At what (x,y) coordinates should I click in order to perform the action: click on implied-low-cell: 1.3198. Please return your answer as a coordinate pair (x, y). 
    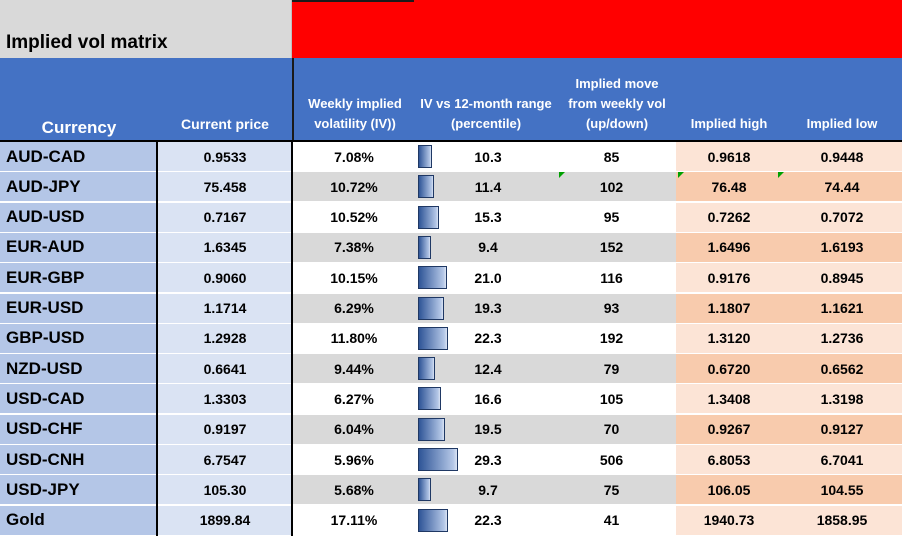
    Looking at the image, I should click on (842, 399).